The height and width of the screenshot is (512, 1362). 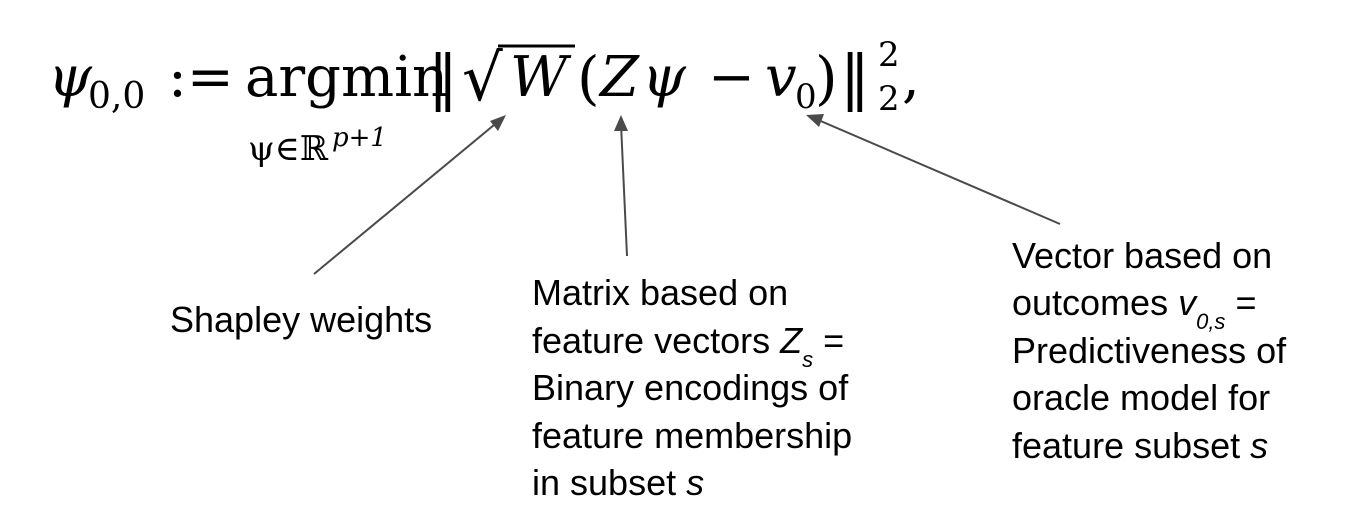 What do you see at coordinates (288, 149) in the screenshot?
I see `equation-argmin-subscript: ψ∈ℝ` at bounding box center [288, 149].